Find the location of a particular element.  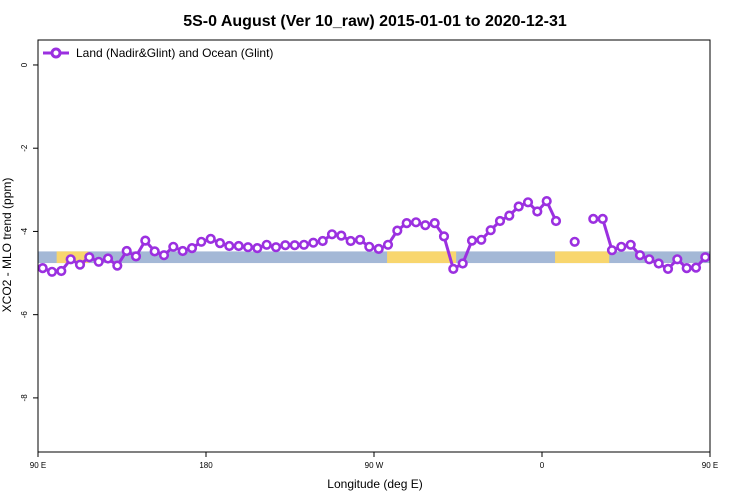

legend: Land (Nadir&Glint) and Ocean (Glint) is located at coordinates (158, 53).